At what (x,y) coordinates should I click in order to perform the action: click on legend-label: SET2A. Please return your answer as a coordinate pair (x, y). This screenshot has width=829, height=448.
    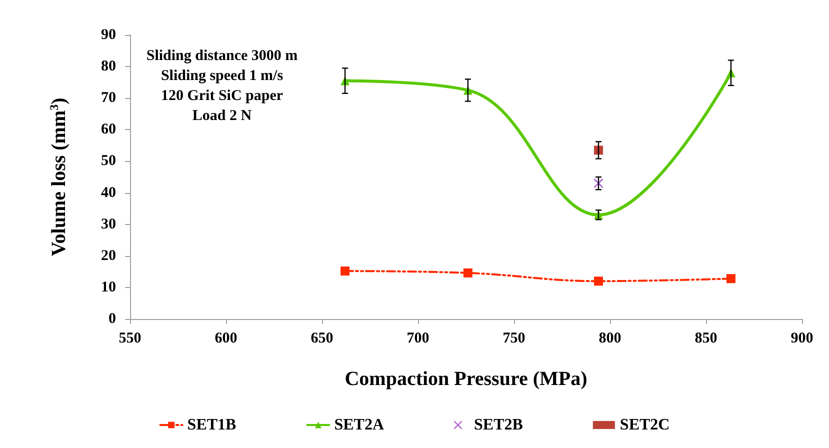
    Looking at the image, I should click on (359, 425).